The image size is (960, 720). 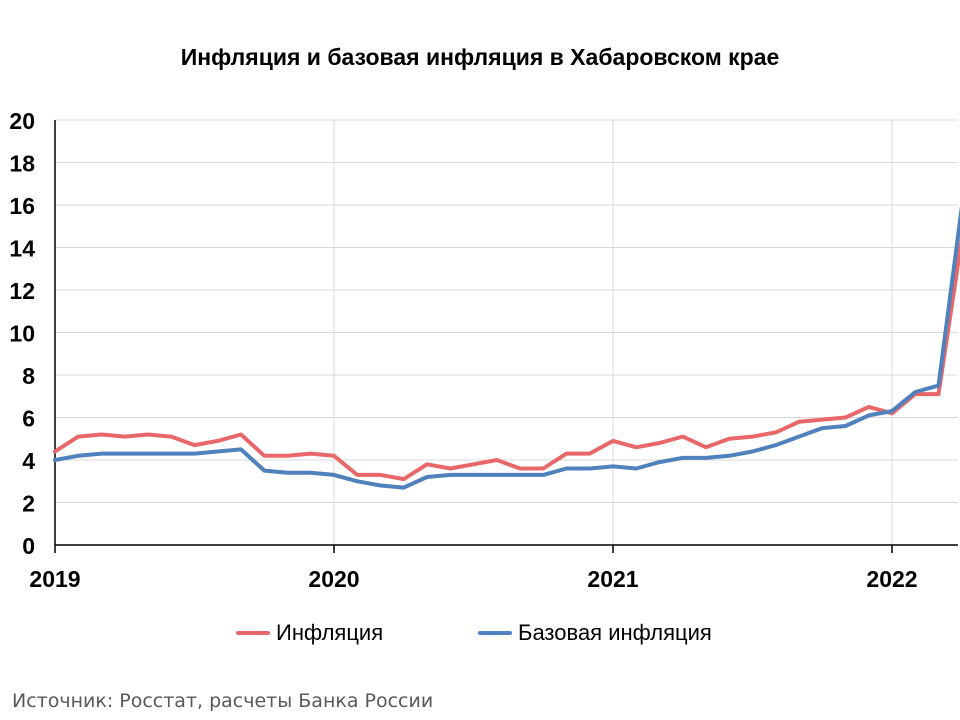 I want to click on y-tick-label: 20, so click(x=22, y=121).